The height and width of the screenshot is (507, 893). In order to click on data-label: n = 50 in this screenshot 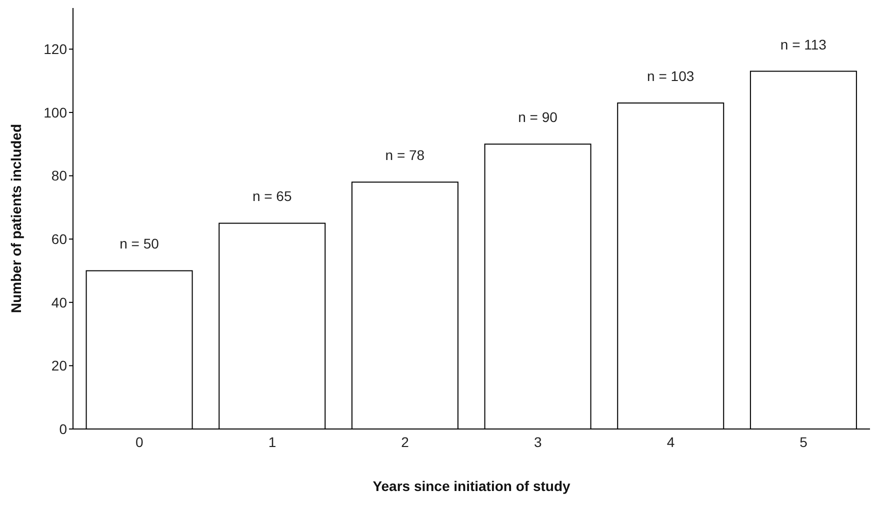, I will do `click(140, 244)`.